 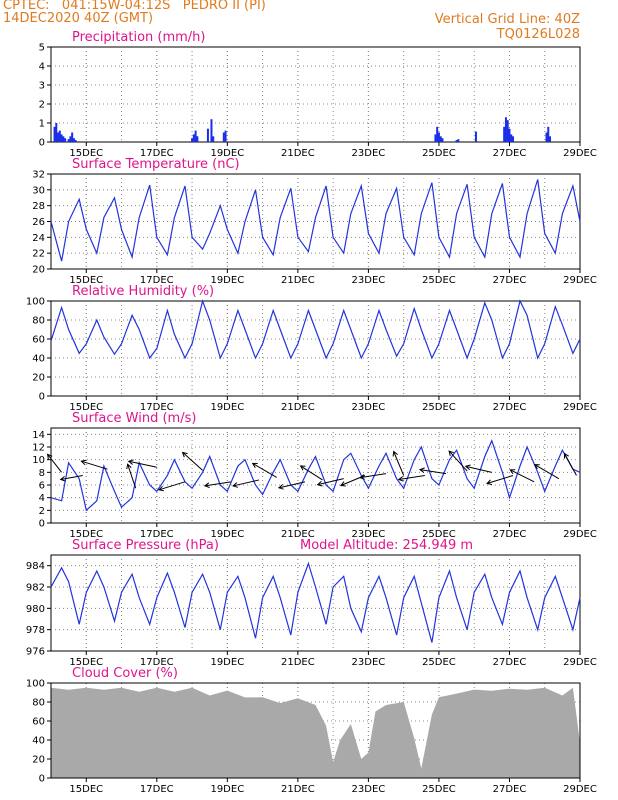 What do you see at coordinates (35, 630) in the screenshot?
I see `press-ytick-label: 978` at bounding box center [35, 630].